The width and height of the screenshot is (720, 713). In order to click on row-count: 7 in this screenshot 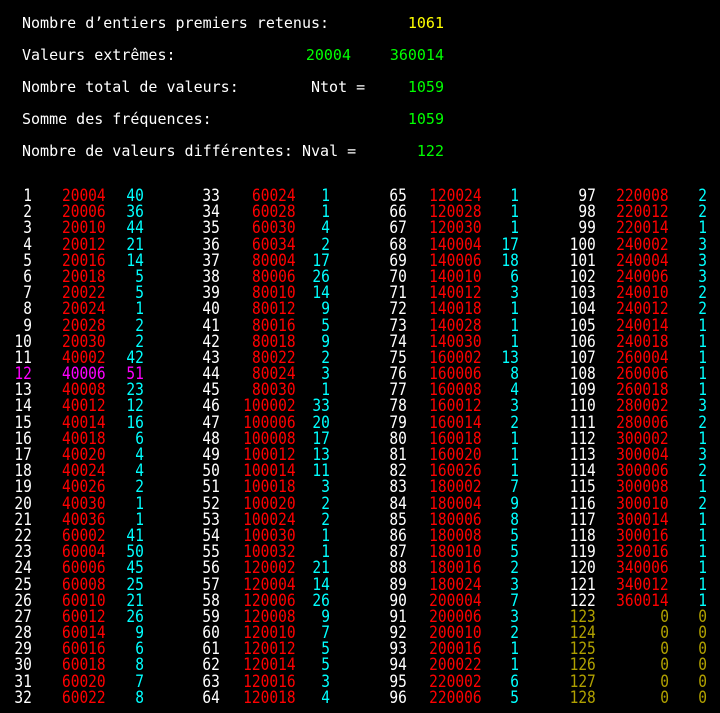, I will do `click(325, 633)`.